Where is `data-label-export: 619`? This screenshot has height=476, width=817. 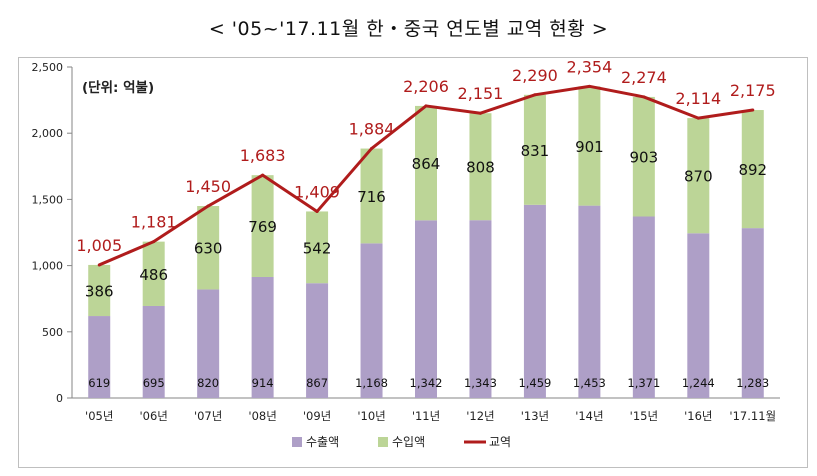 data-label-export: 619 is located at coordinates (99, 383).